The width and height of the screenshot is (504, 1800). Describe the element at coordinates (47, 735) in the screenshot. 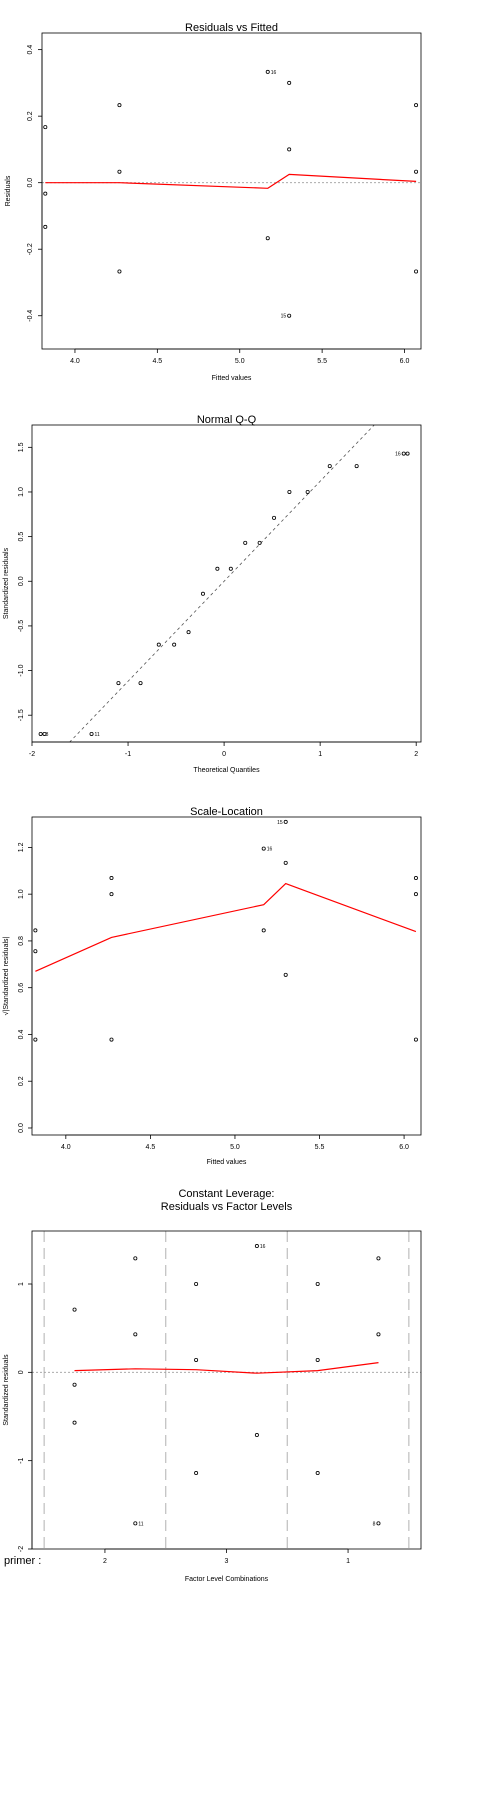

I see `point-label: 8` at that location.